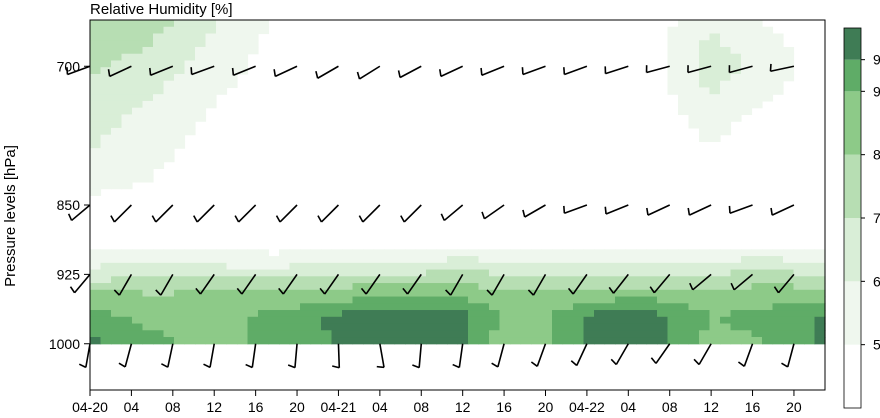 The height and width of the screenshot is (418, 880). I want to click on colorbar-tick-label: 60, so click(876, 281).